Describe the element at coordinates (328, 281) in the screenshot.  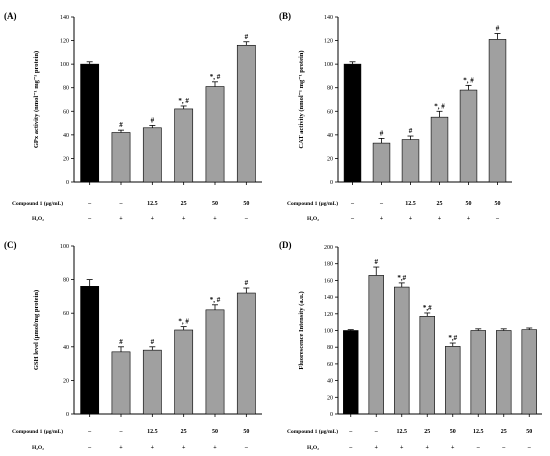
I see `y-tick-label: 160` at that location.